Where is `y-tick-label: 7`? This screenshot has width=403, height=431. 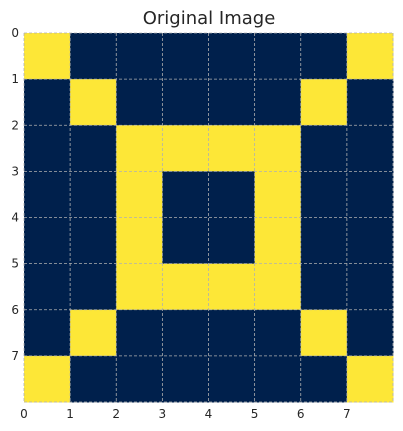
y-tick-label: 7 is located at coordinates (15, 356).